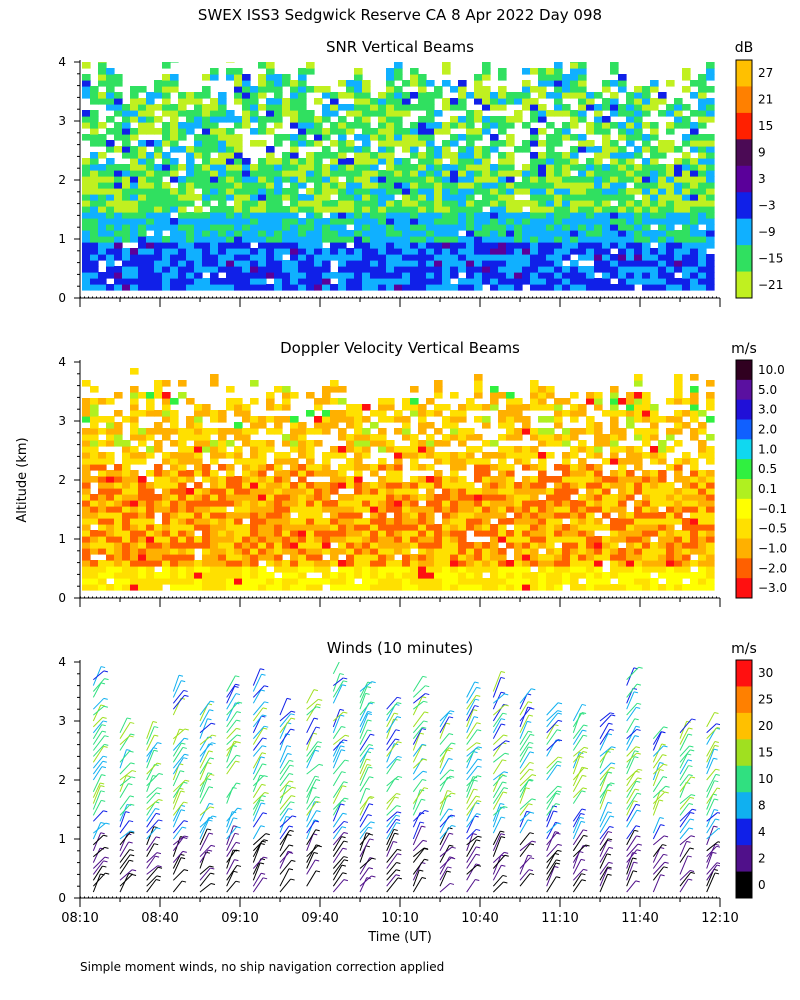  What do you see at coordinates (205, 888) in the screenshot?
I see `wind-barb` at bounding box center [205, 888].